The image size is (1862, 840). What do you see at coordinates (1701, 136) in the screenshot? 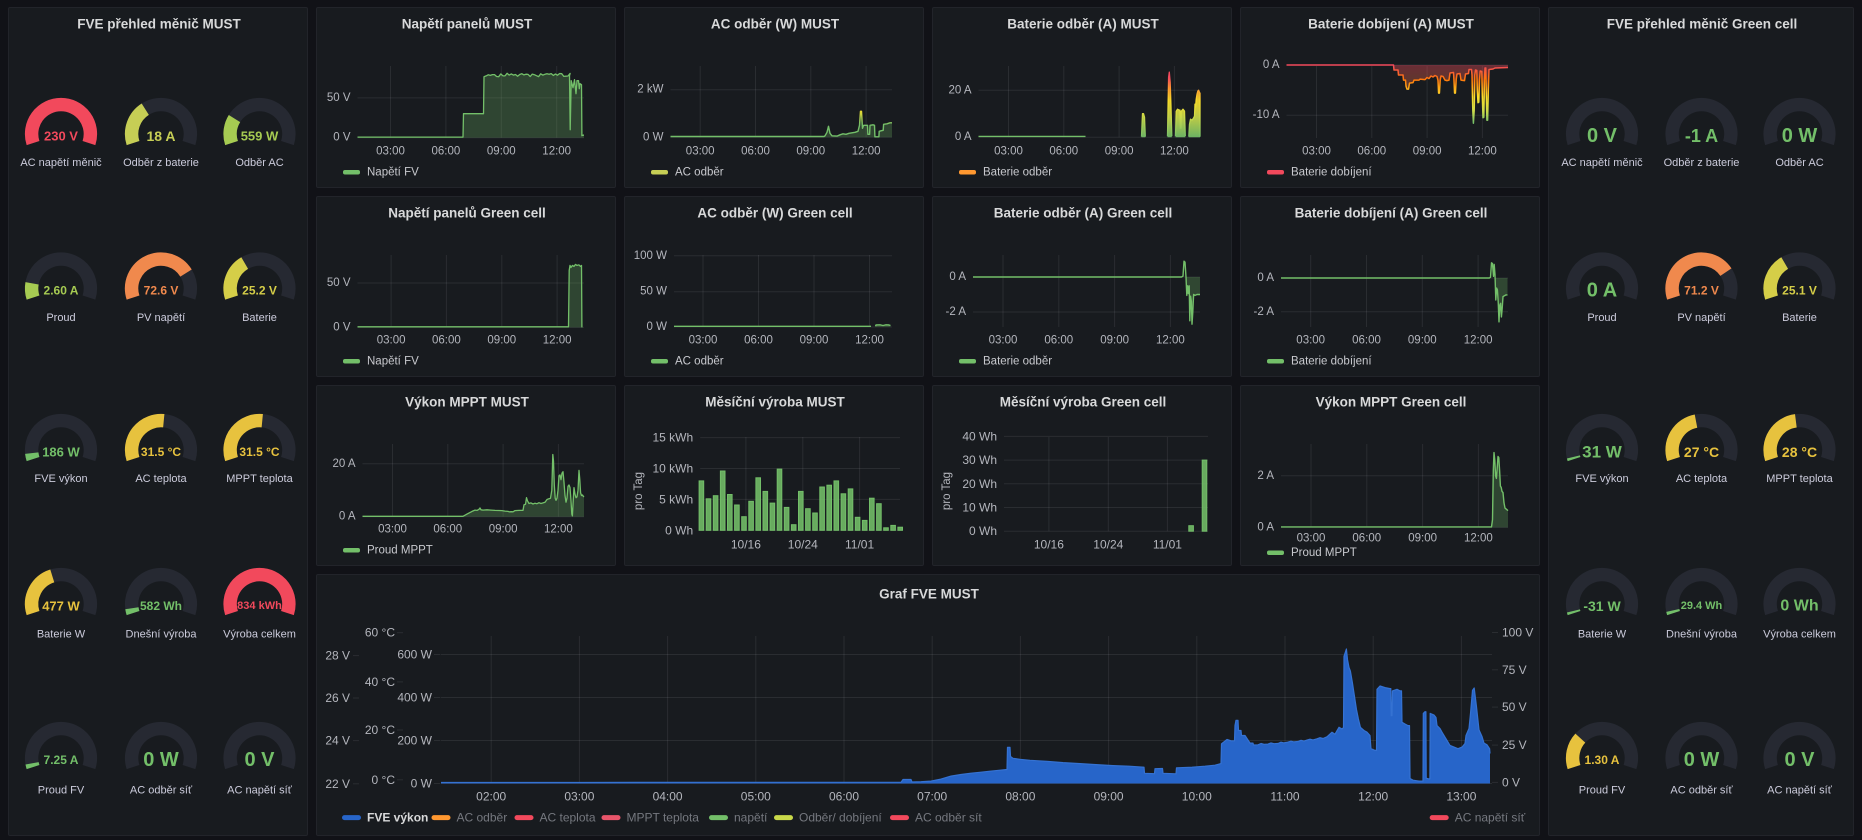
I see `svg-text: -1 A` at bounding box center [1701, 136].